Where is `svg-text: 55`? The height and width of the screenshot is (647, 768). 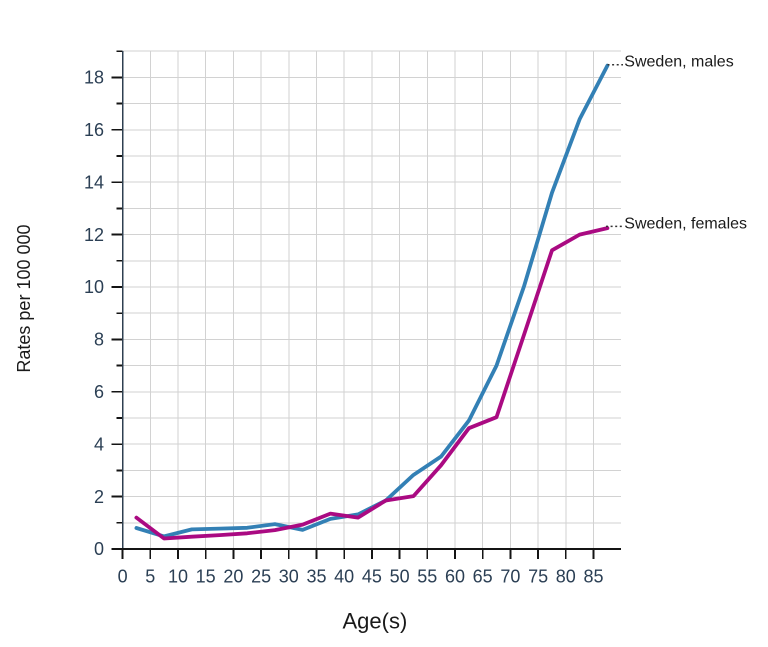 svg-text: 55 is located at coordinates (427, 577).